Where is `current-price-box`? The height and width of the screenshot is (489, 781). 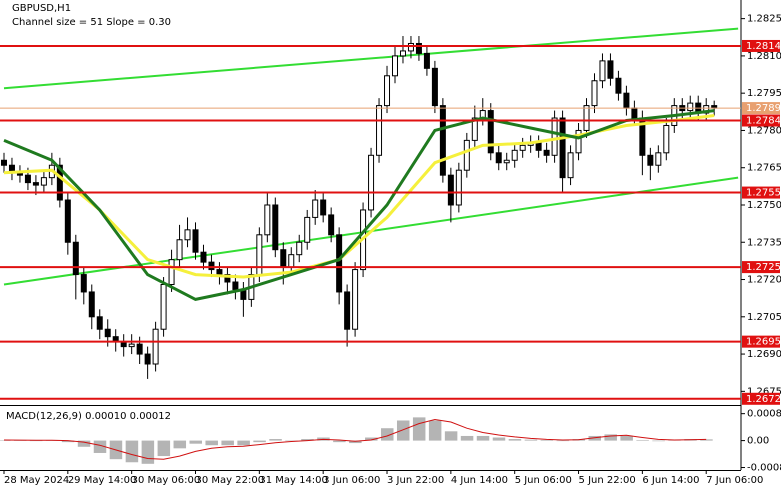 current-price-box is located at coordinates (761, 108).